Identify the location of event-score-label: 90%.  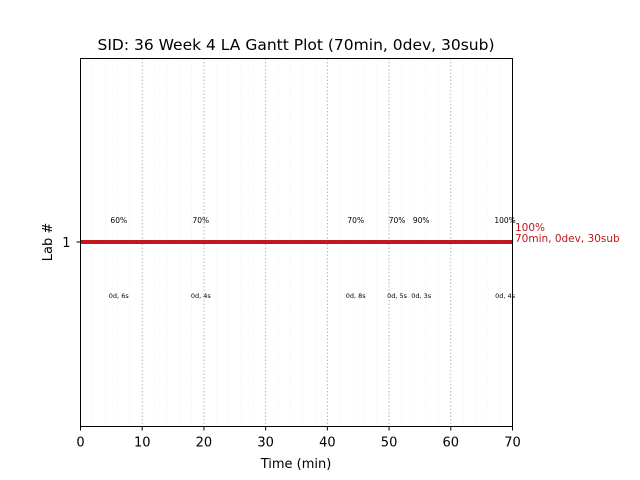
(421, 220).